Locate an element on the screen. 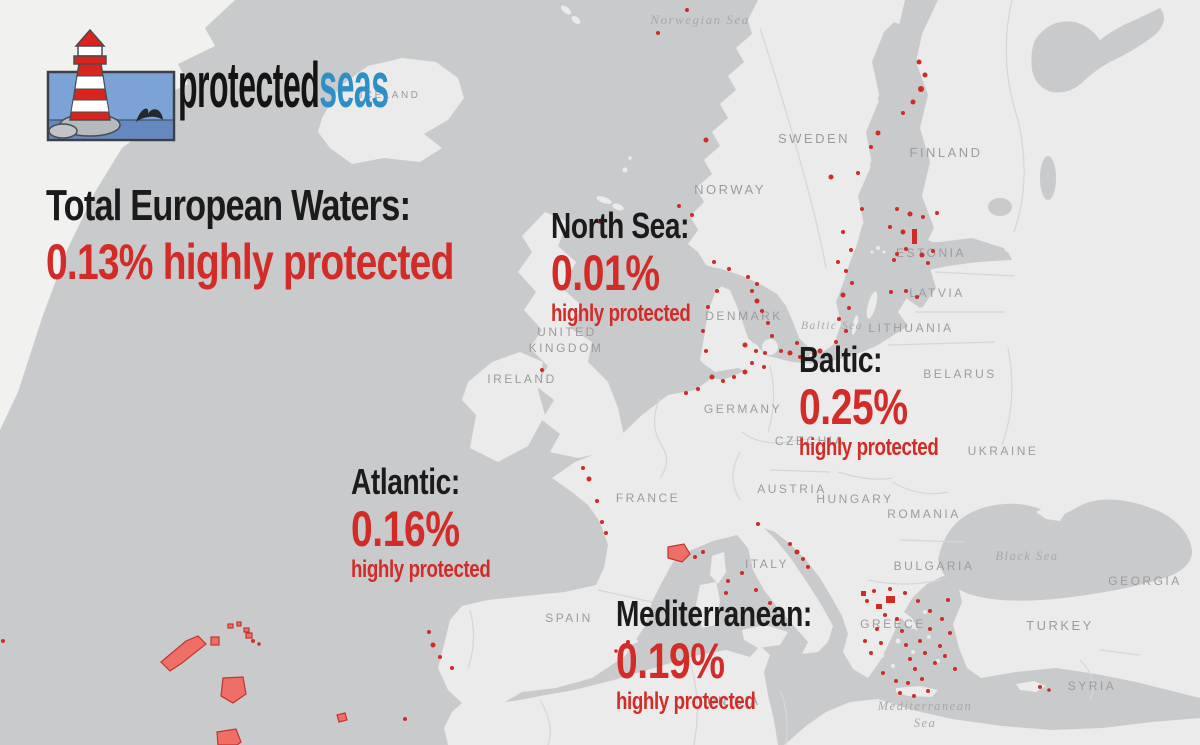  country-label-ireland: IRELAND is located at coordinates (522, 379).